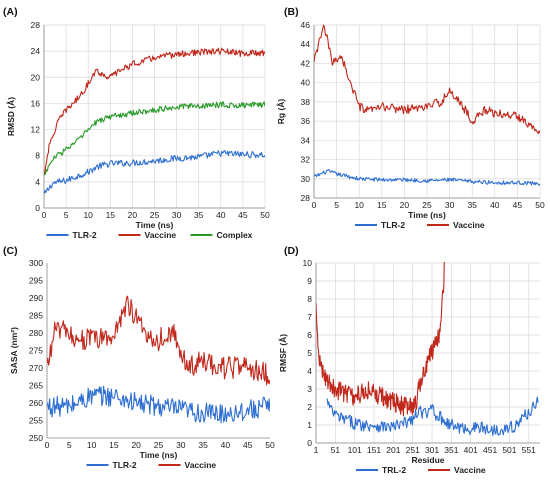  Describe the element at coordinates (306, 102) in the screenshot. I see `y-tick-label: 38` at that location.